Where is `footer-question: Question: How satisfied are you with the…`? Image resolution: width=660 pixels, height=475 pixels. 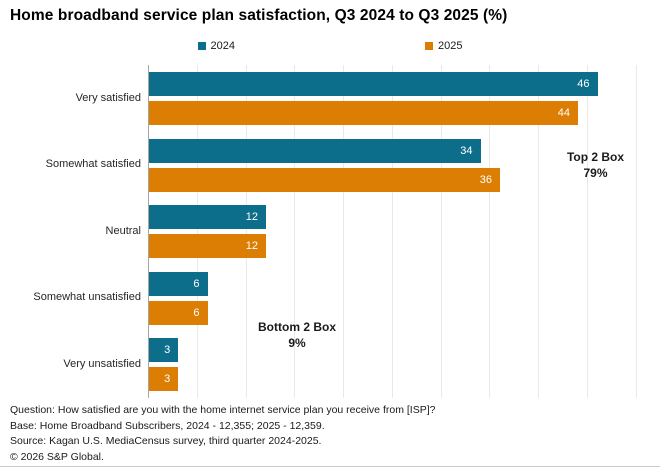 footer-question: Question: How satisfied are you with the… is located at coordinates (223, 410).